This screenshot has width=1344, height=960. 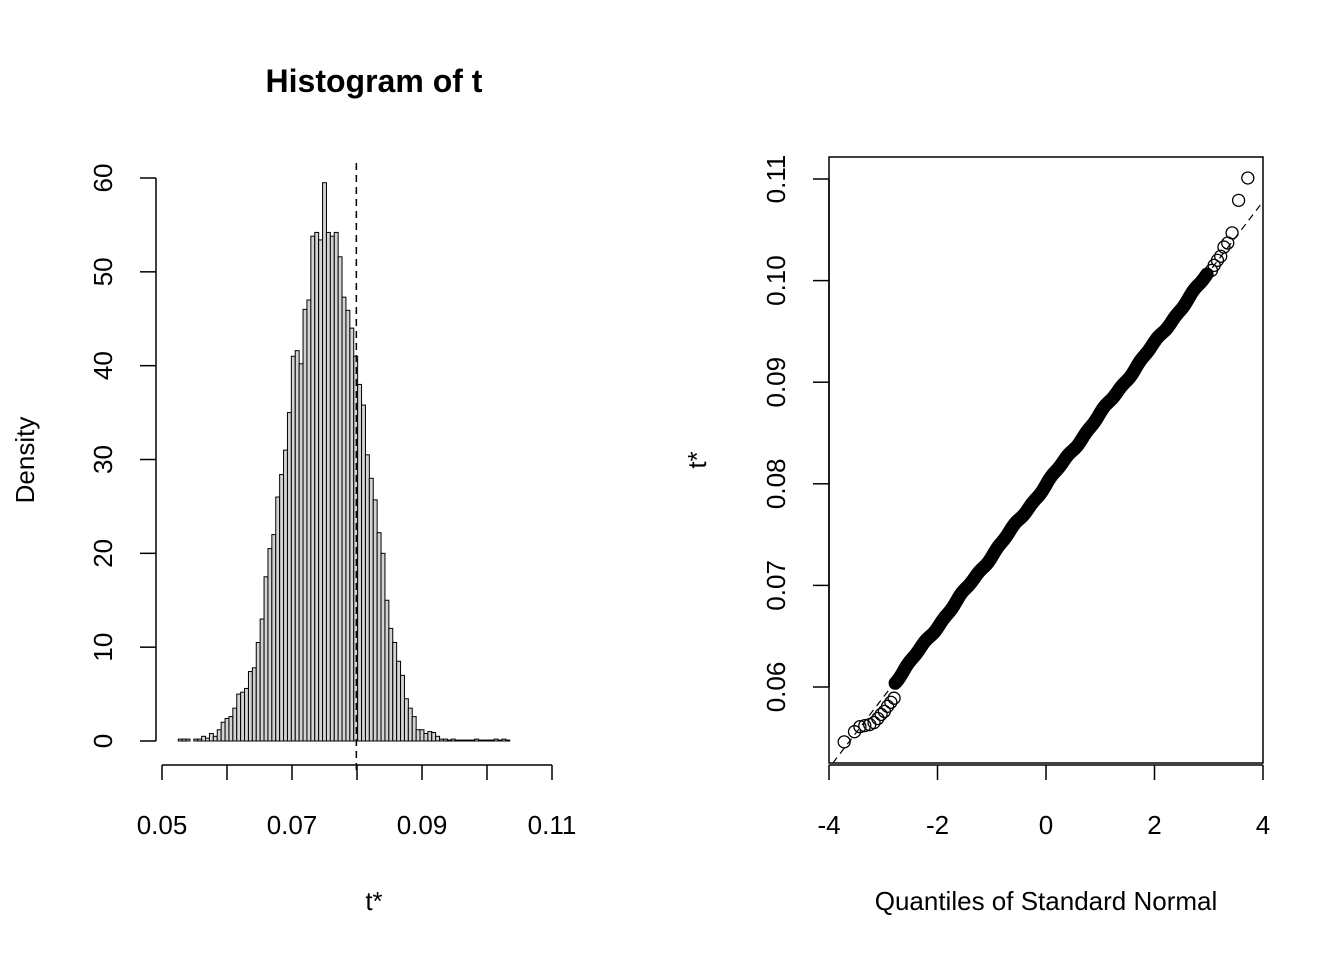 What do you see at coordinates (795, 434) in the screenshot?
I see `qq-y-axis: 0.06 0.07 0.08 0.09 0.10 0.11` at bounding box center [795, 434].